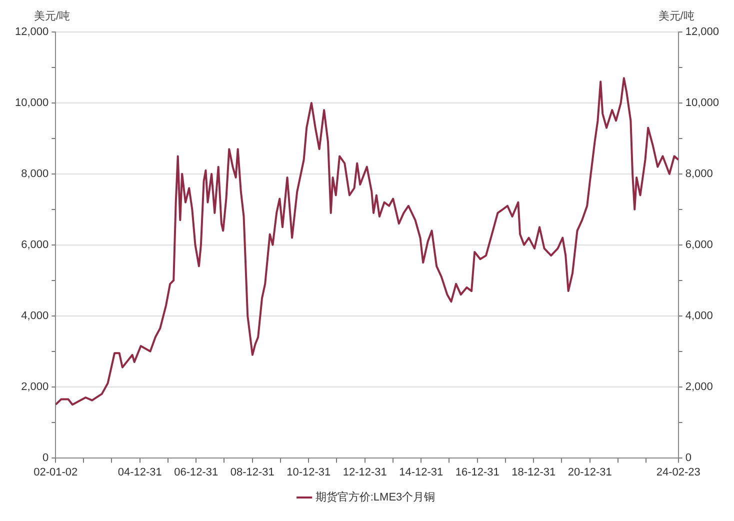  Describe the element at coordinates (678, 472) in the screenshot. I see `x-tick-label: 24-02-23` at that location.